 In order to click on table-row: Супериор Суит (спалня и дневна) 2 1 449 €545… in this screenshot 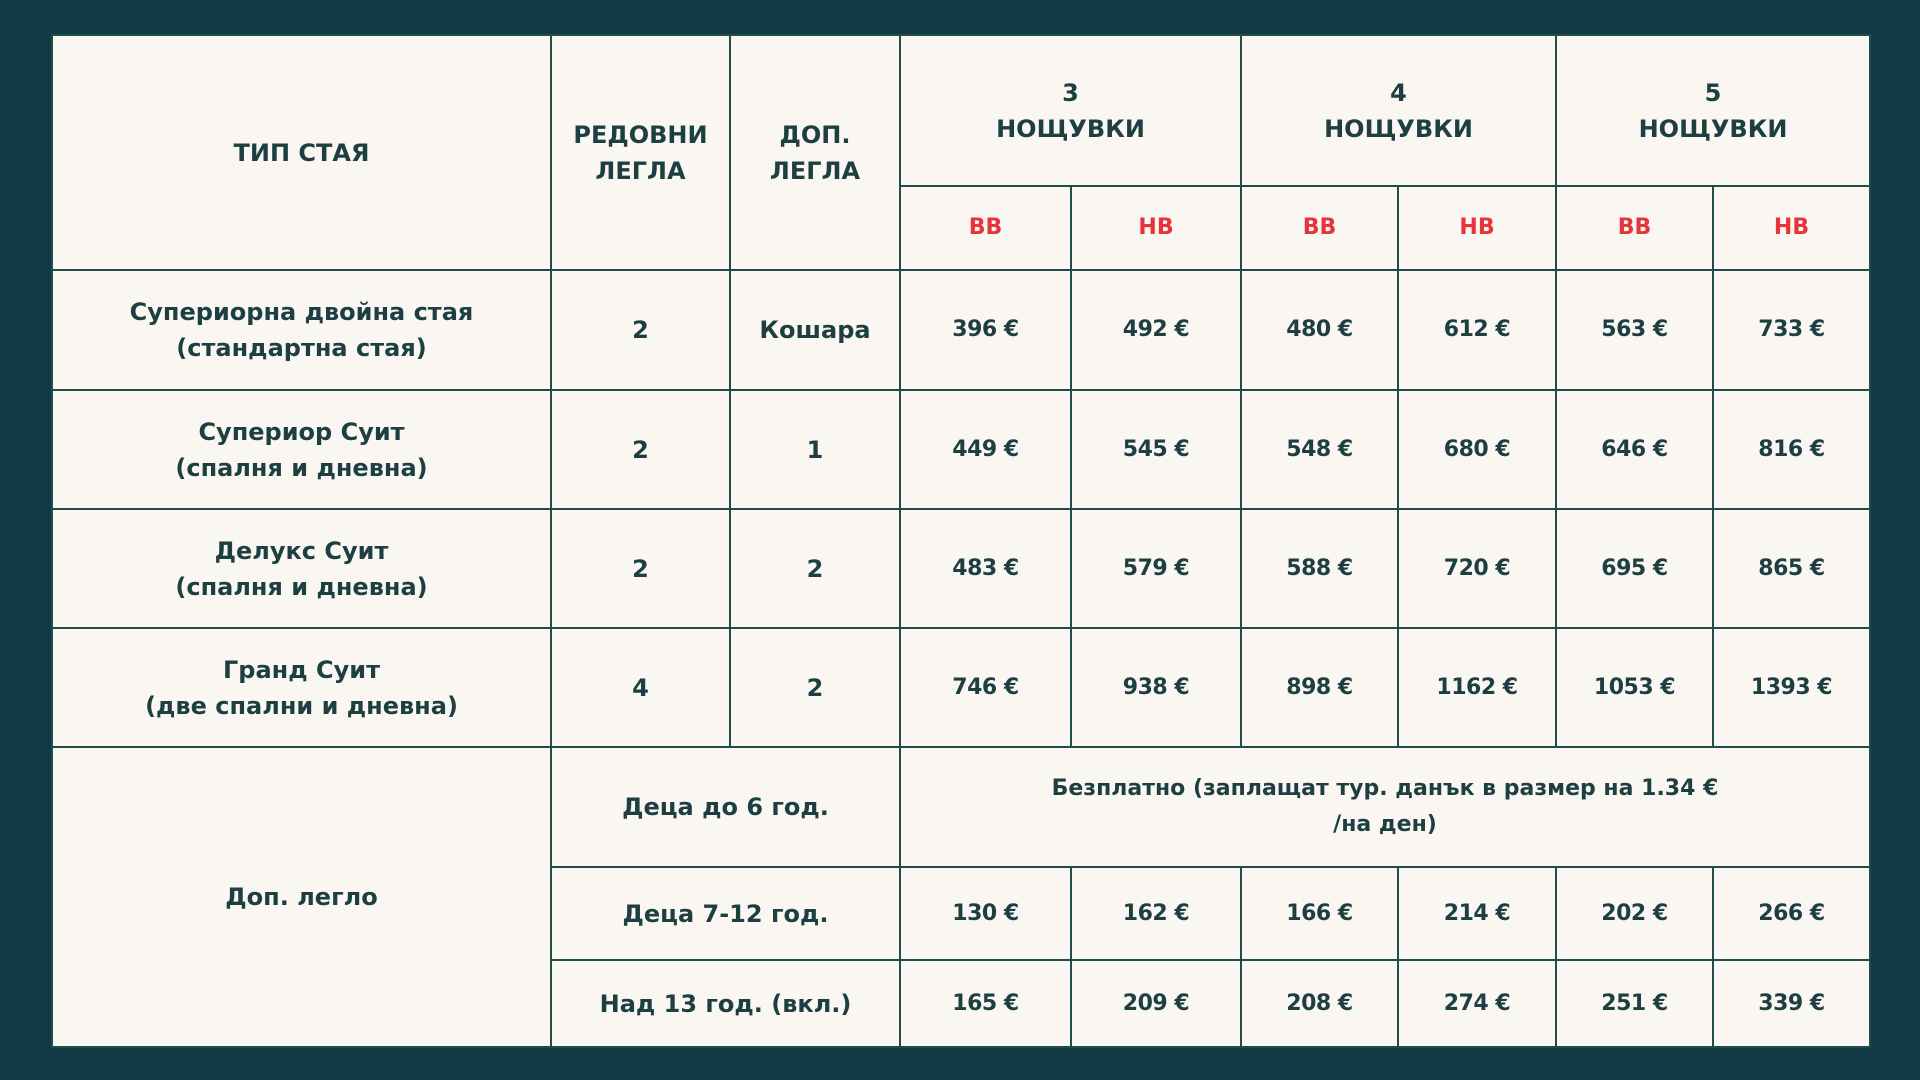, I will do `click(961, 449)`.